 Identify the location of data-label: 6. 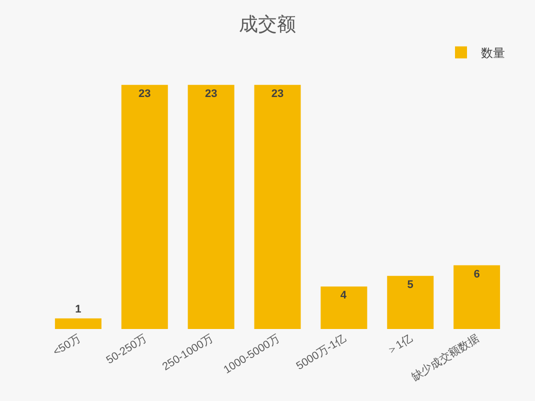
(477, 274).